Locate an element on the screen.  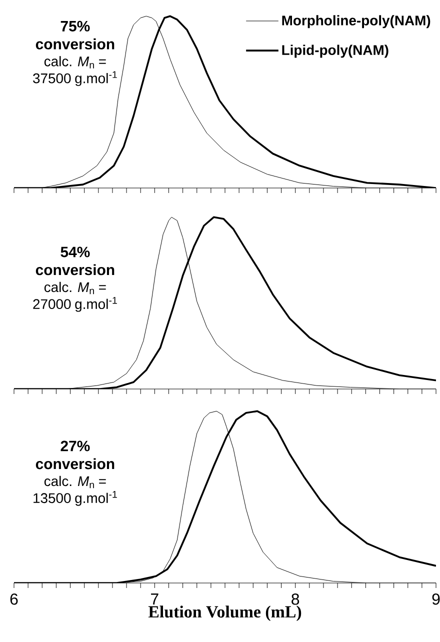
legend-label: Morpholine-poly(NAM) is located at coordinates (356, 21).